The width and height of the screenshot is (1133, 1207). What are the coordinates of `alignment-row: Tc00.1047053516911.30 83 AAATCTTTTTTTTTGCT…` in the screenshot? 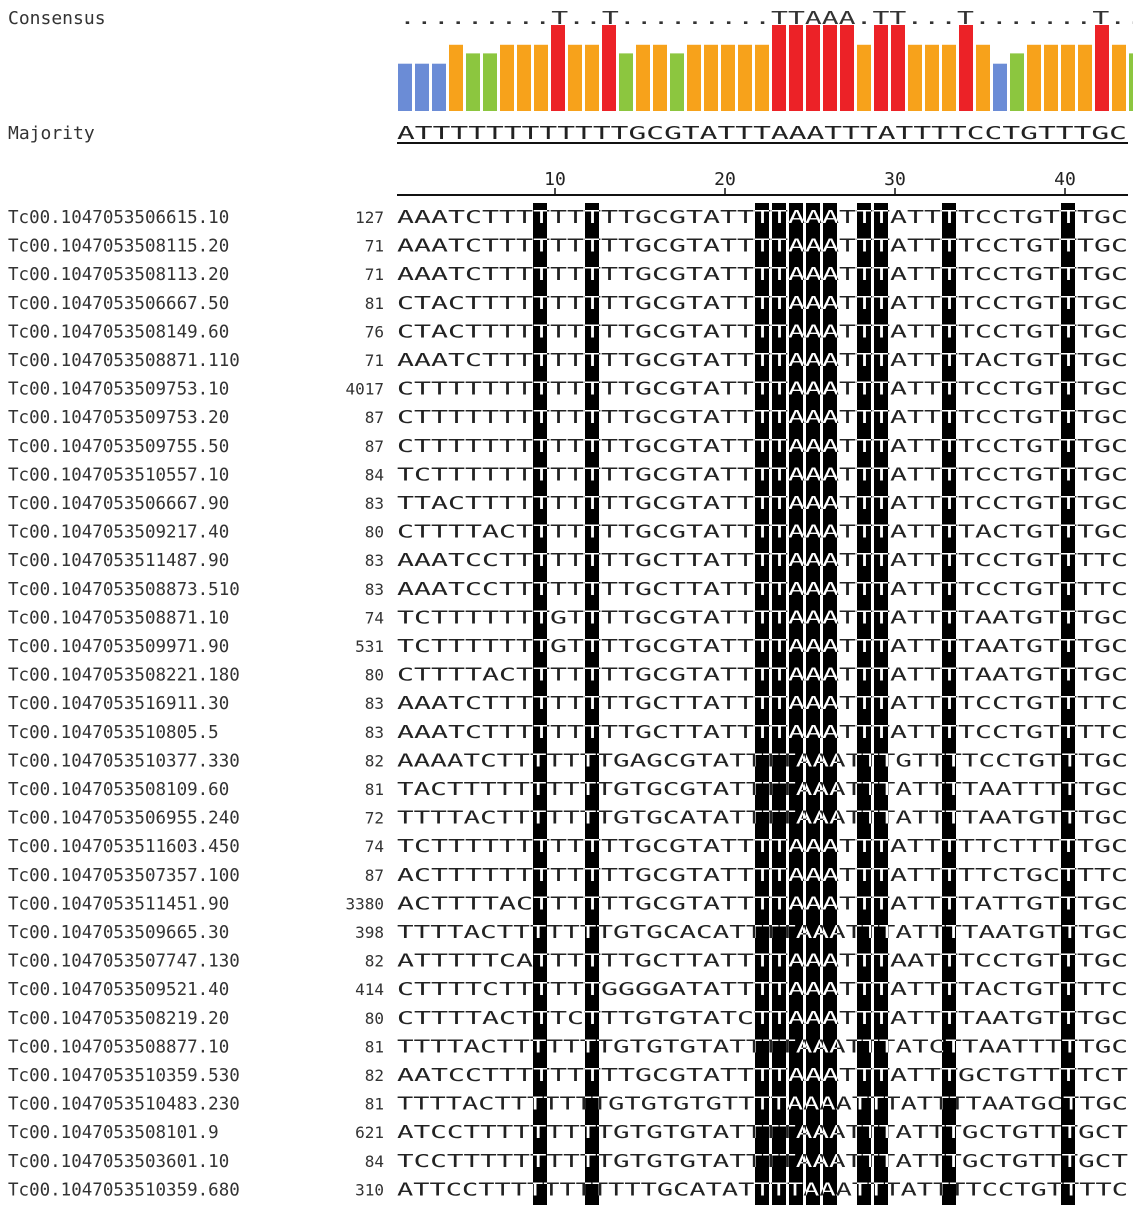 It's located at (568, 703).